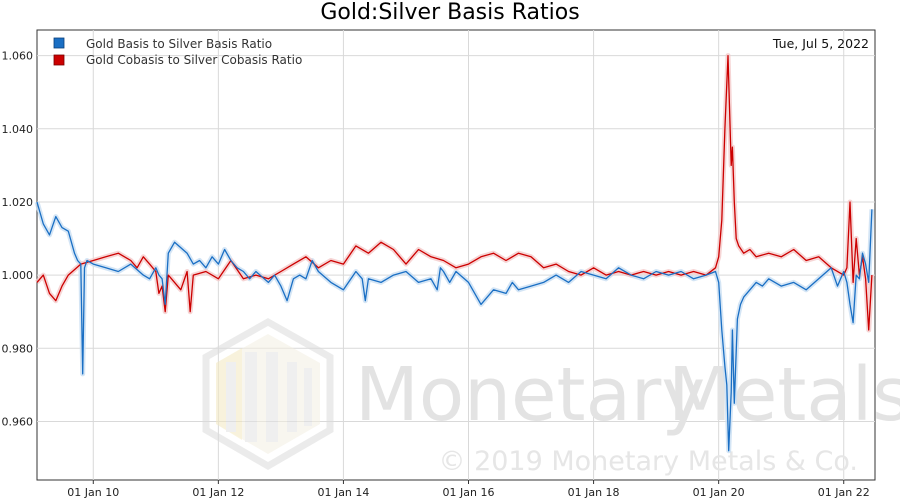 The height and width of the screenshot is (500, 900). What do you see at coordinates (820, 43) in the screenshot?
I see `date-label: Tue, Jul 5, 2022` at bounding box center [820, 43].